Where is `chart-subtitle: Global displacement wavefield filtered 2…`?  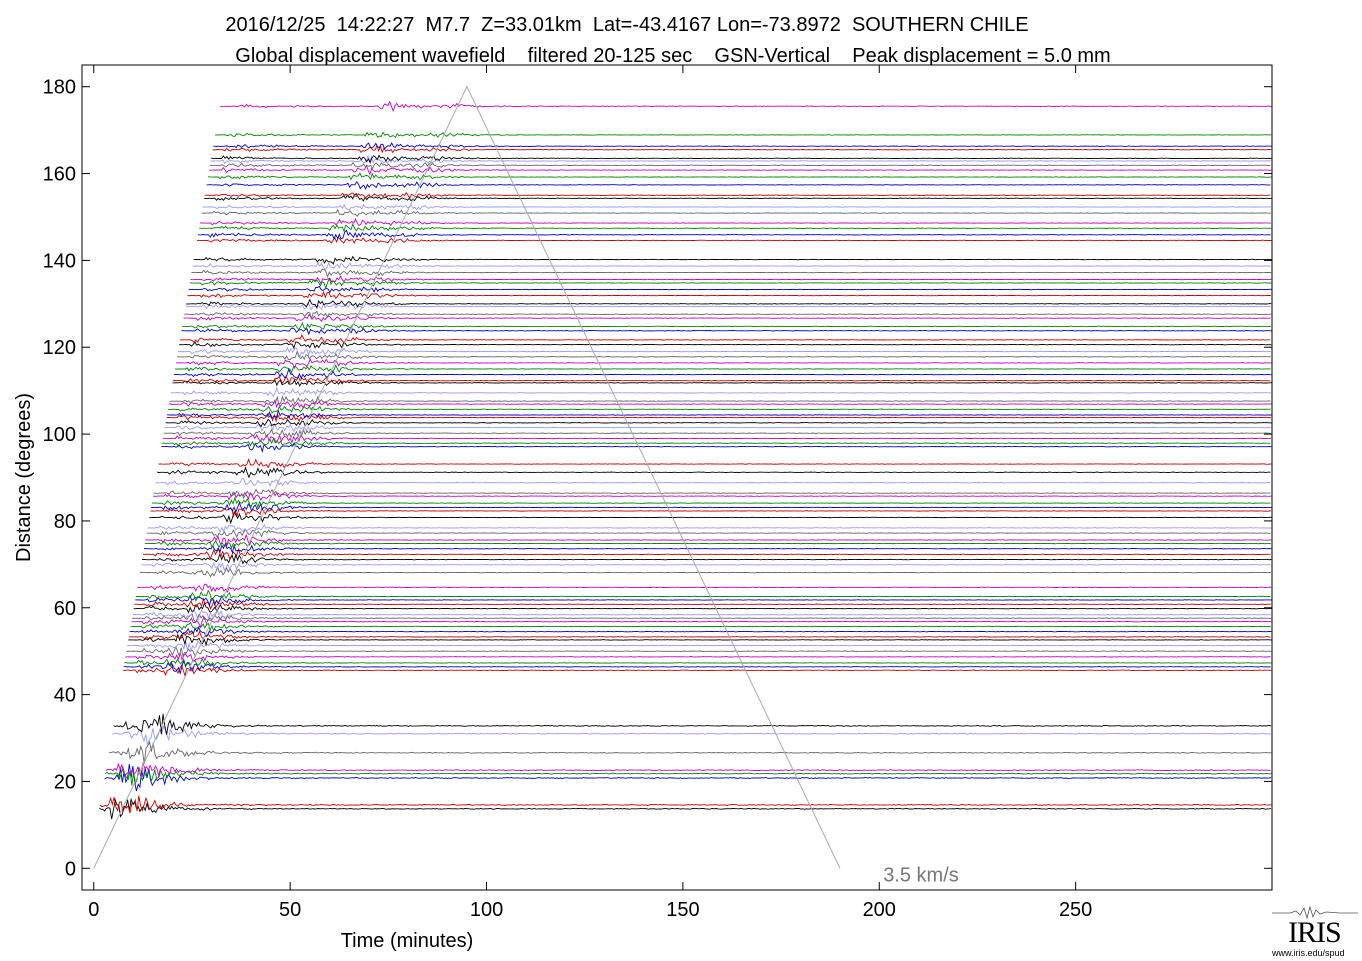
chart-subtitle: Global displacement wavefield filtered 2… is located at coordinates (673, 56).